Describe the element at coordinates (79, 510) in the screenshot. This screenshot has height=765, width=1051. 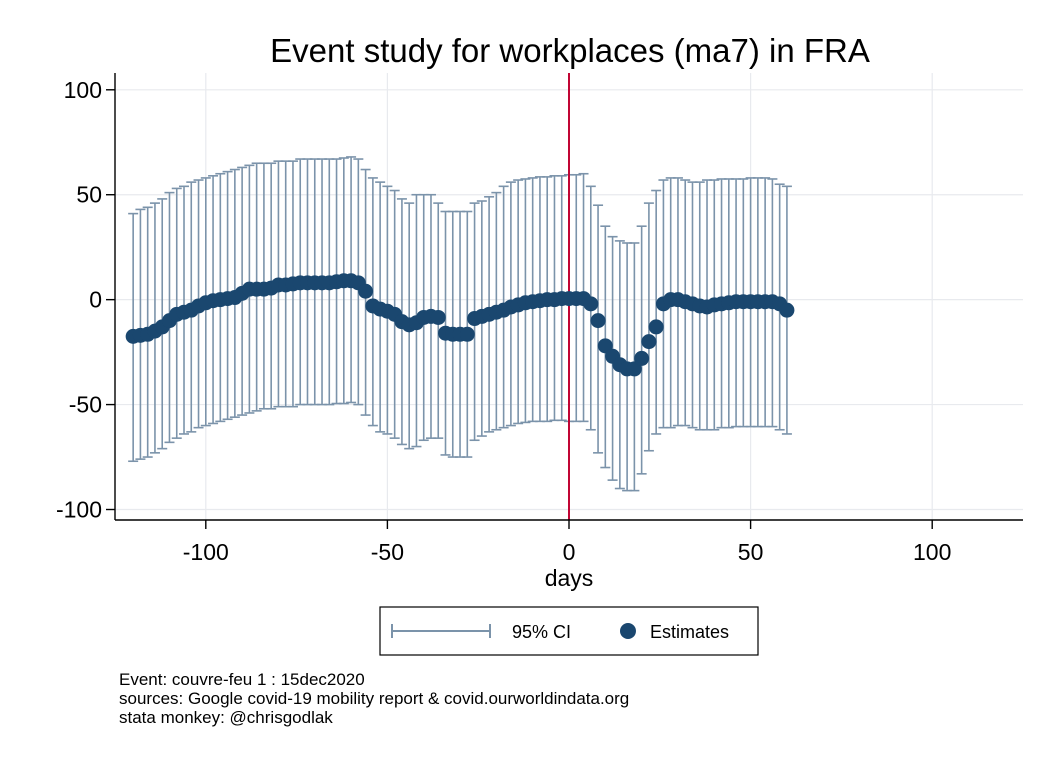
I see `y-tick-label: -100` at that location.